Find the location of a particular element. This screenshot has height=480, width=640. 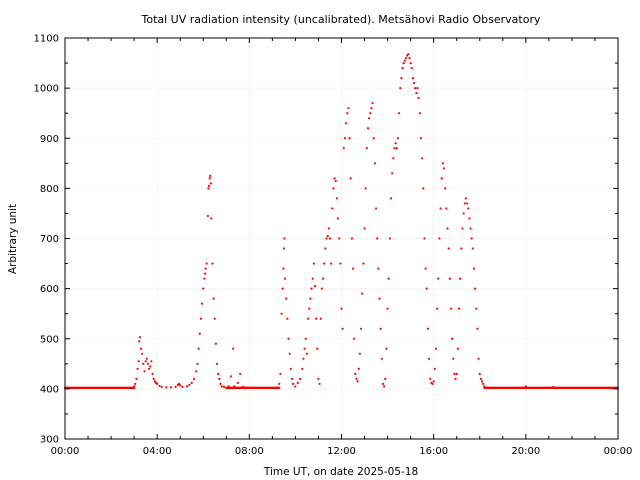

x-tick-label: 08:00 is located at coordinates (249, 451).